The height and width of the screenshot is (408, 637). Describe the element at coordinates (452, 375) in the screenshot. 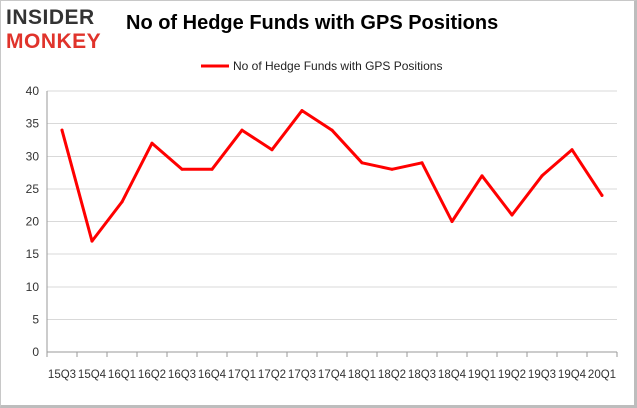

I see `x-tick-label-18Q4: 18Q4` at that location.